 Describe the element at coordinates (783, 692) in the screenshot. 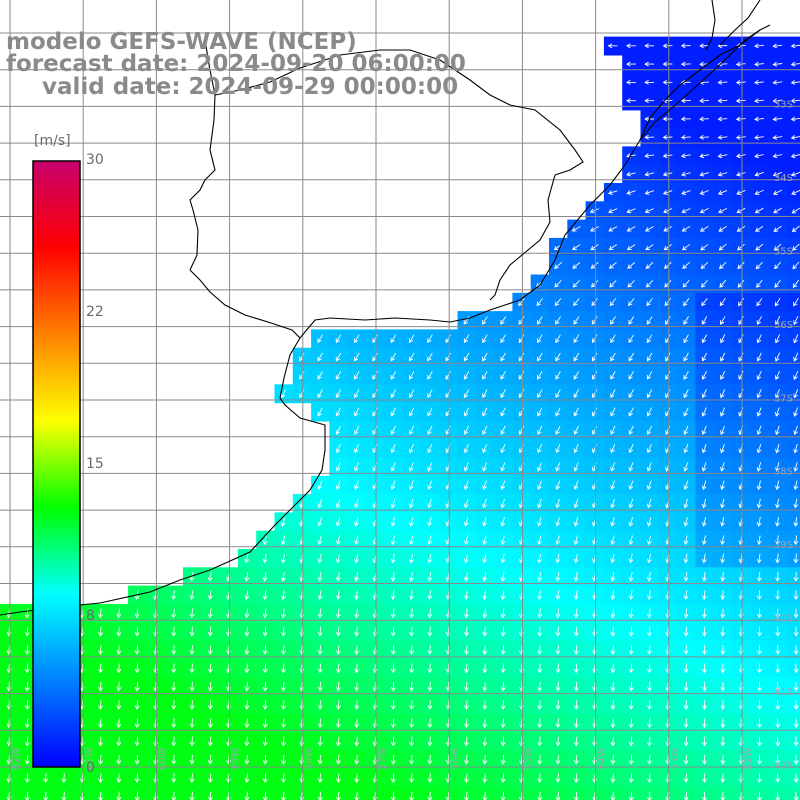

I see `latitude-label: 41S` at that location.